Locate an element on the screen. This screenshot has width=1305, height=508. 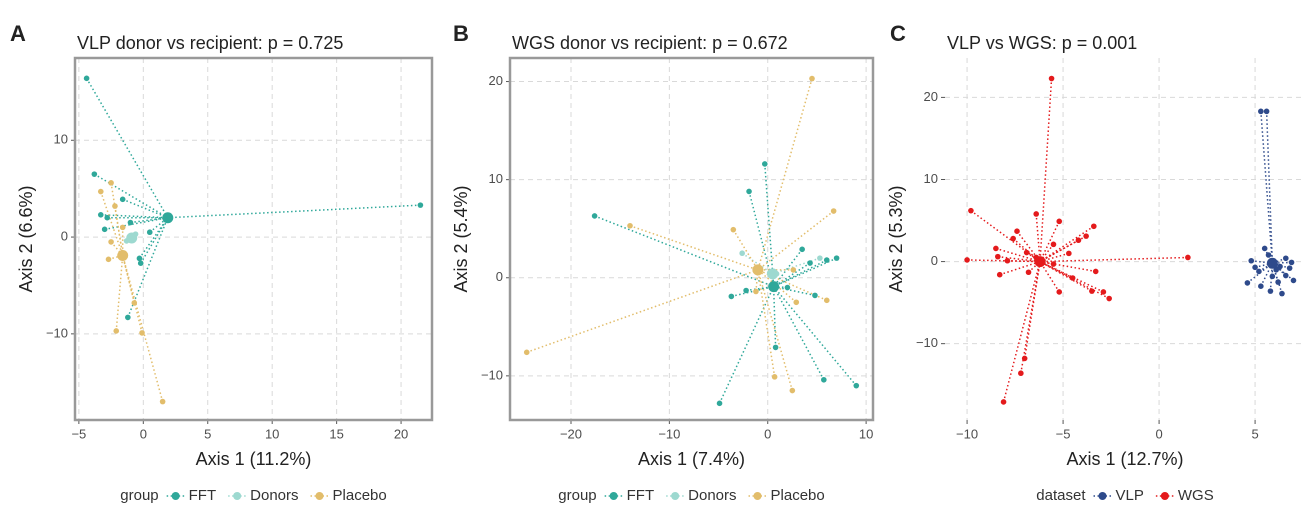
chart-title: WGS donor vs recipient: p = 0.672 is located at coordinates (650, 43).